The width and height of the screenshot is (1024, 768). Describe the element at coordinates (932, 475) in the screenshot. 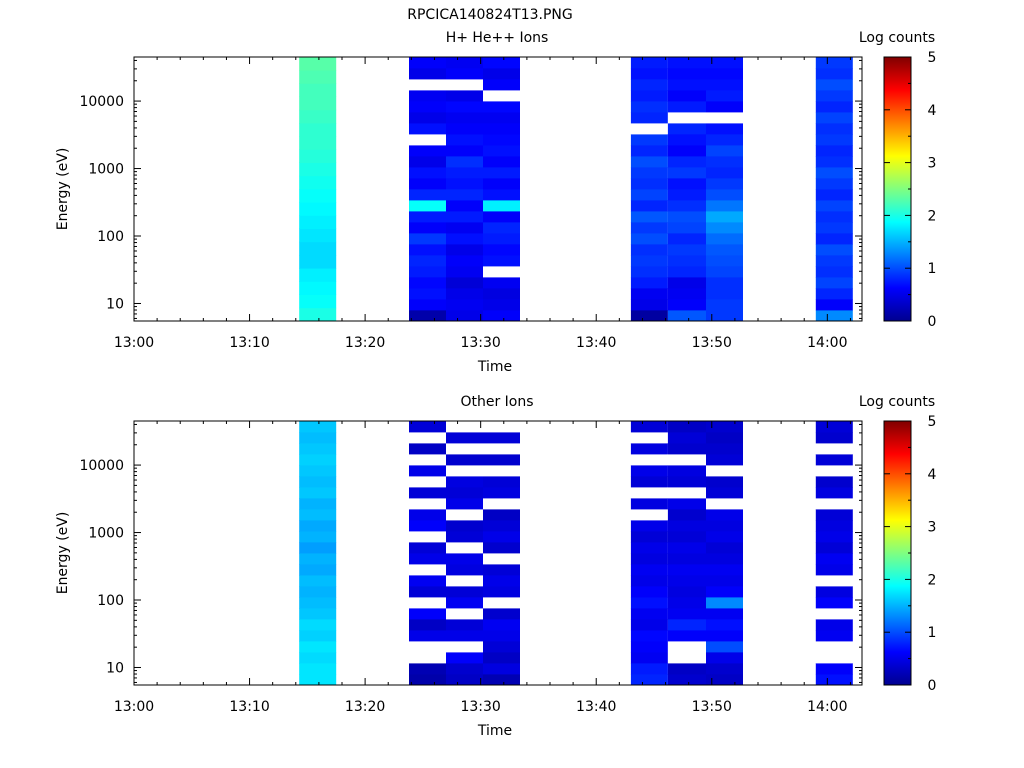

I see `colorbar-tick-label: 4` at that location.